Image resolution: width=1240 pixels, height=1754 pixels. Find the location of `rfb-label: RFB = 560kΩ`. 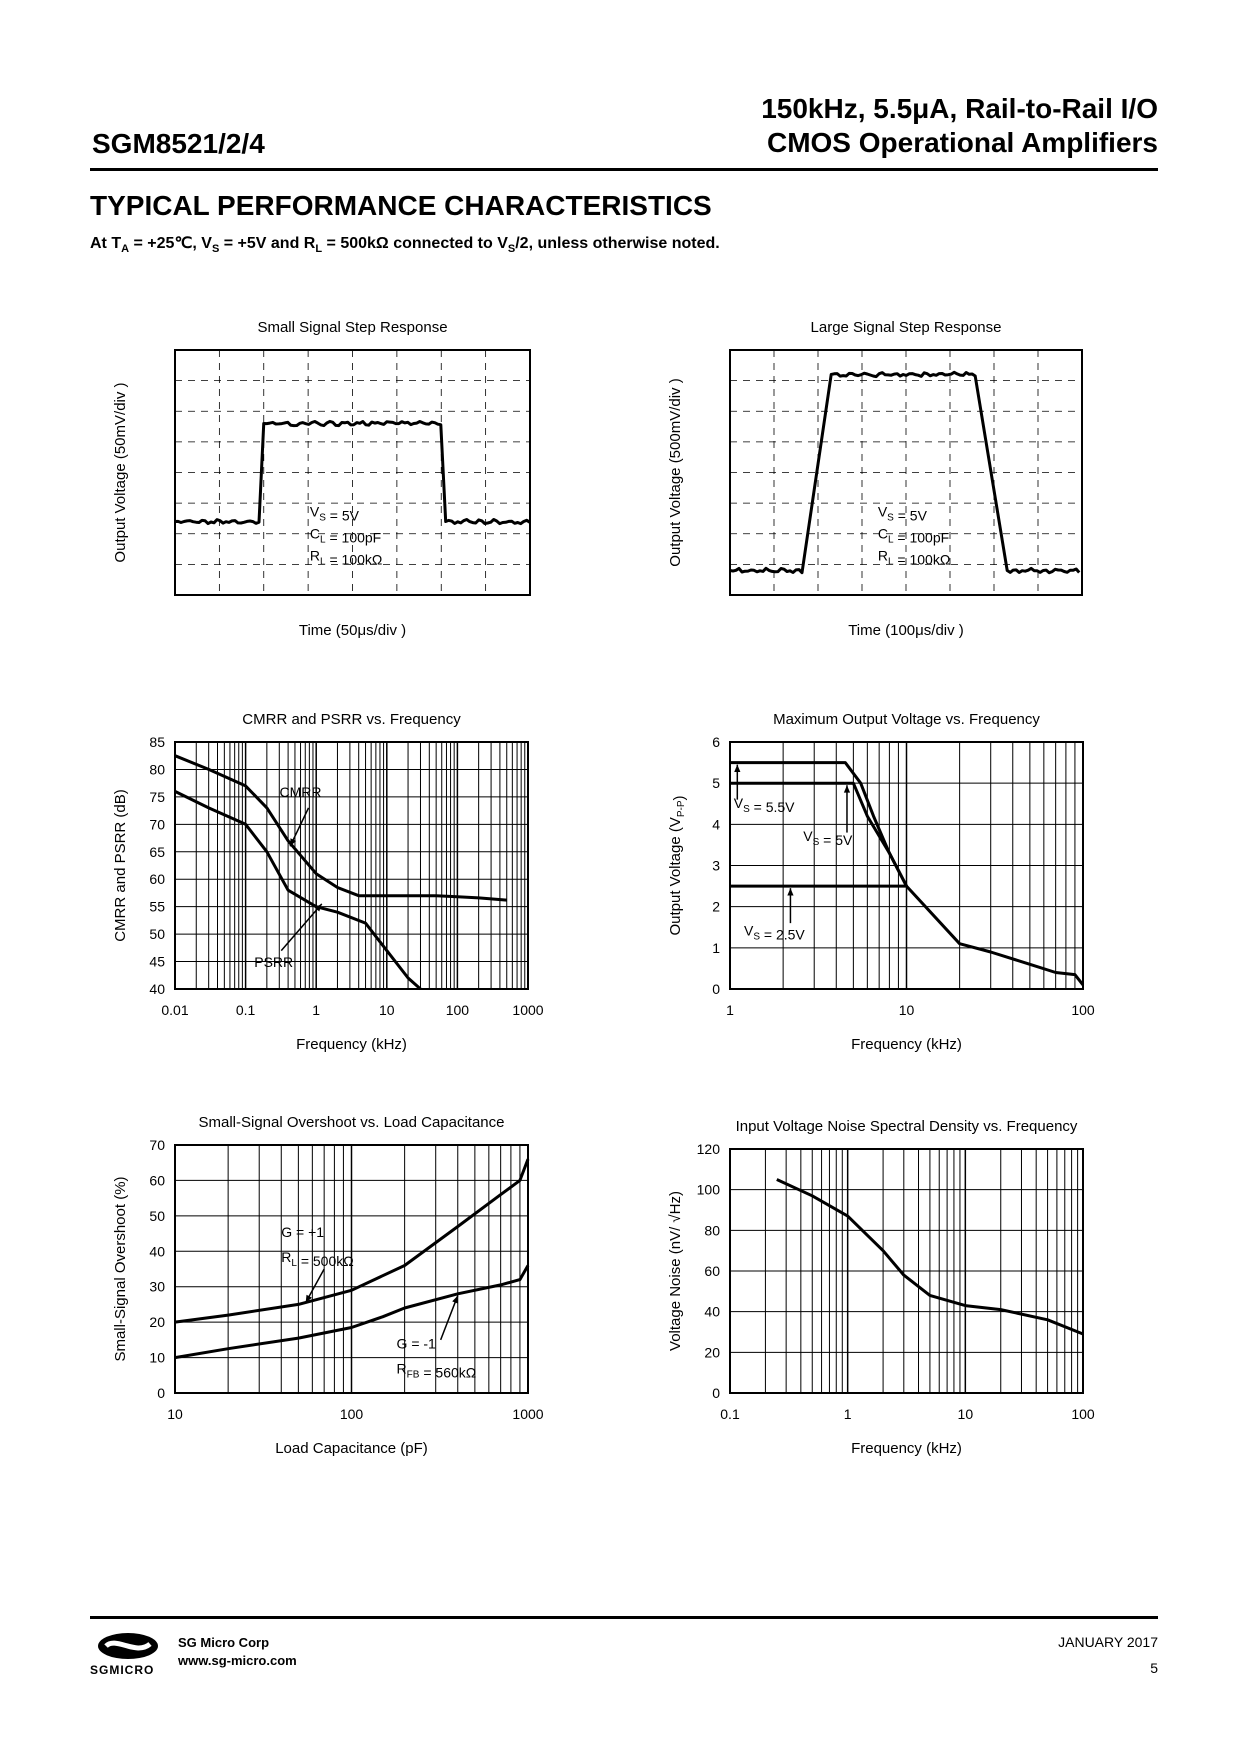

rfb-label: RFB = 560kΩ is located at coordinates (437, 1371).